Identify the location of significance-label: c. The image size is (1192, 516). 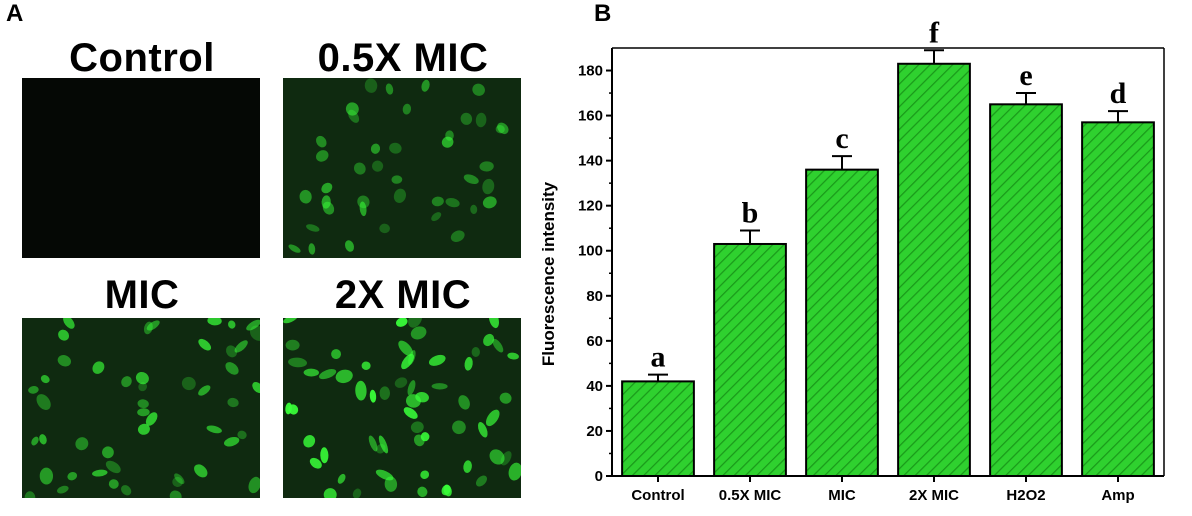
(841, 138).